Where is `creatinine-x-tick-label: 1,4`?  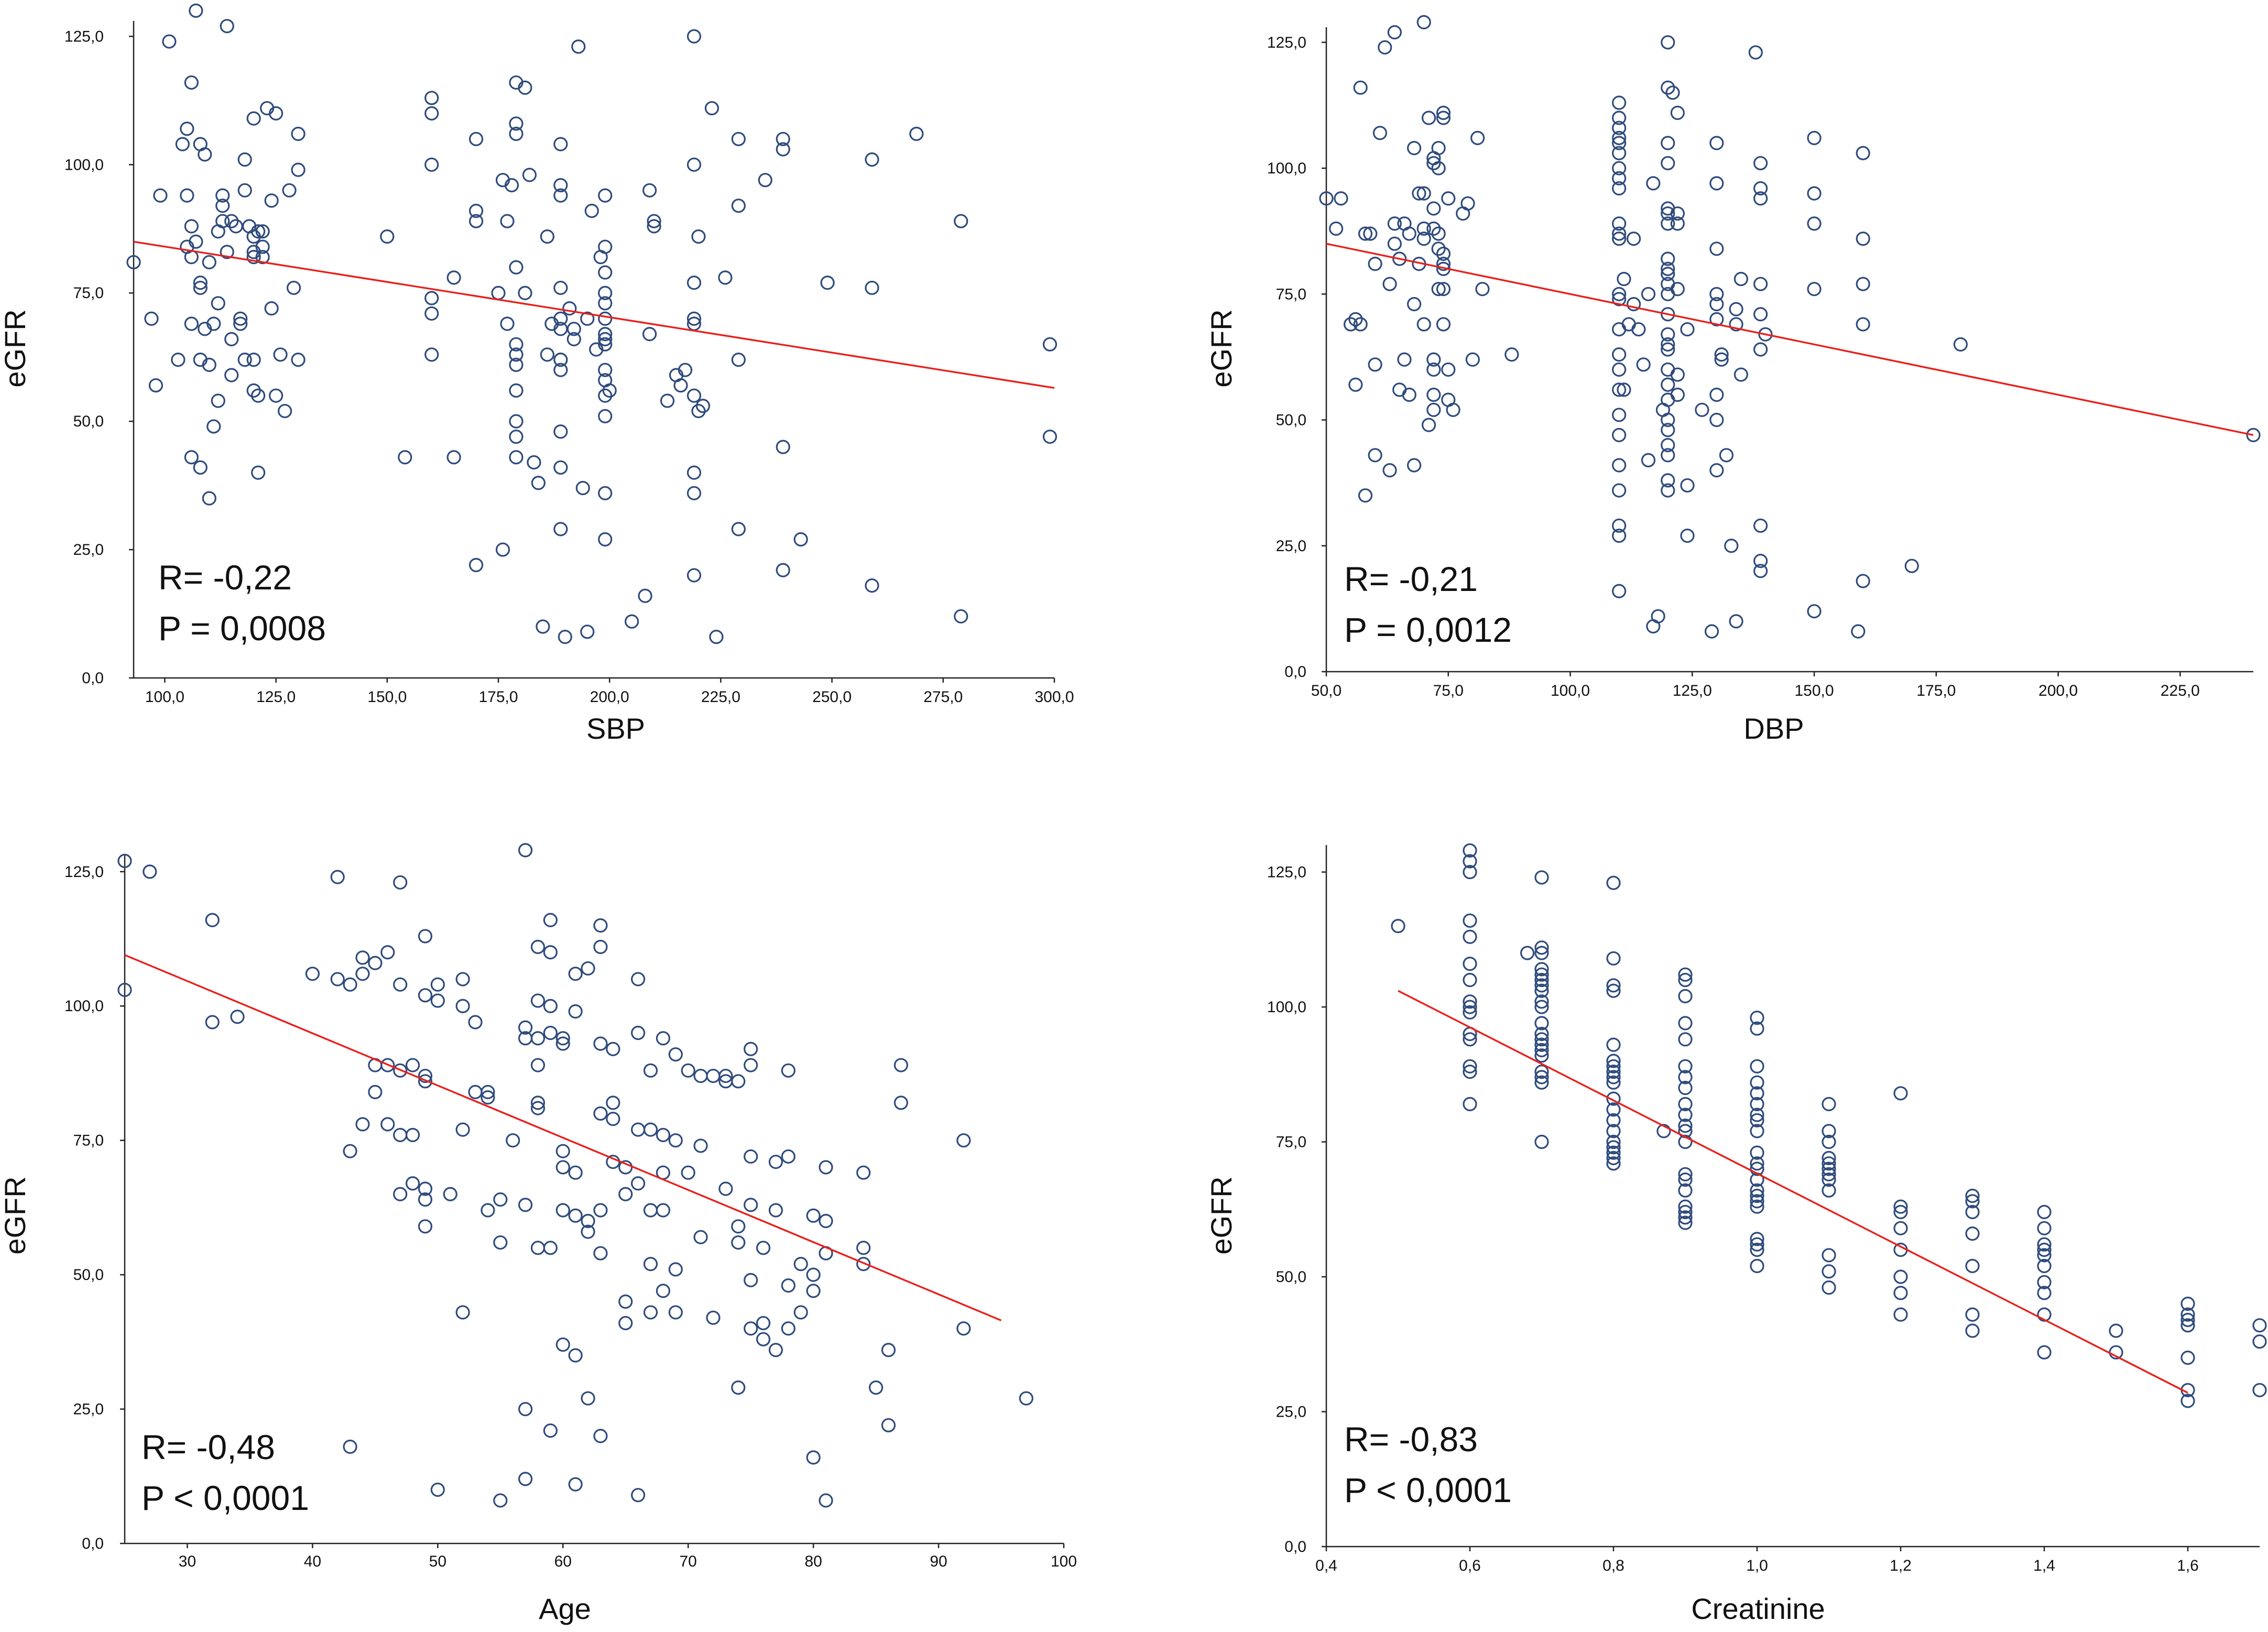
creatinine-x-tick-label: 1,4 is located at coordinates (2044, 1565).